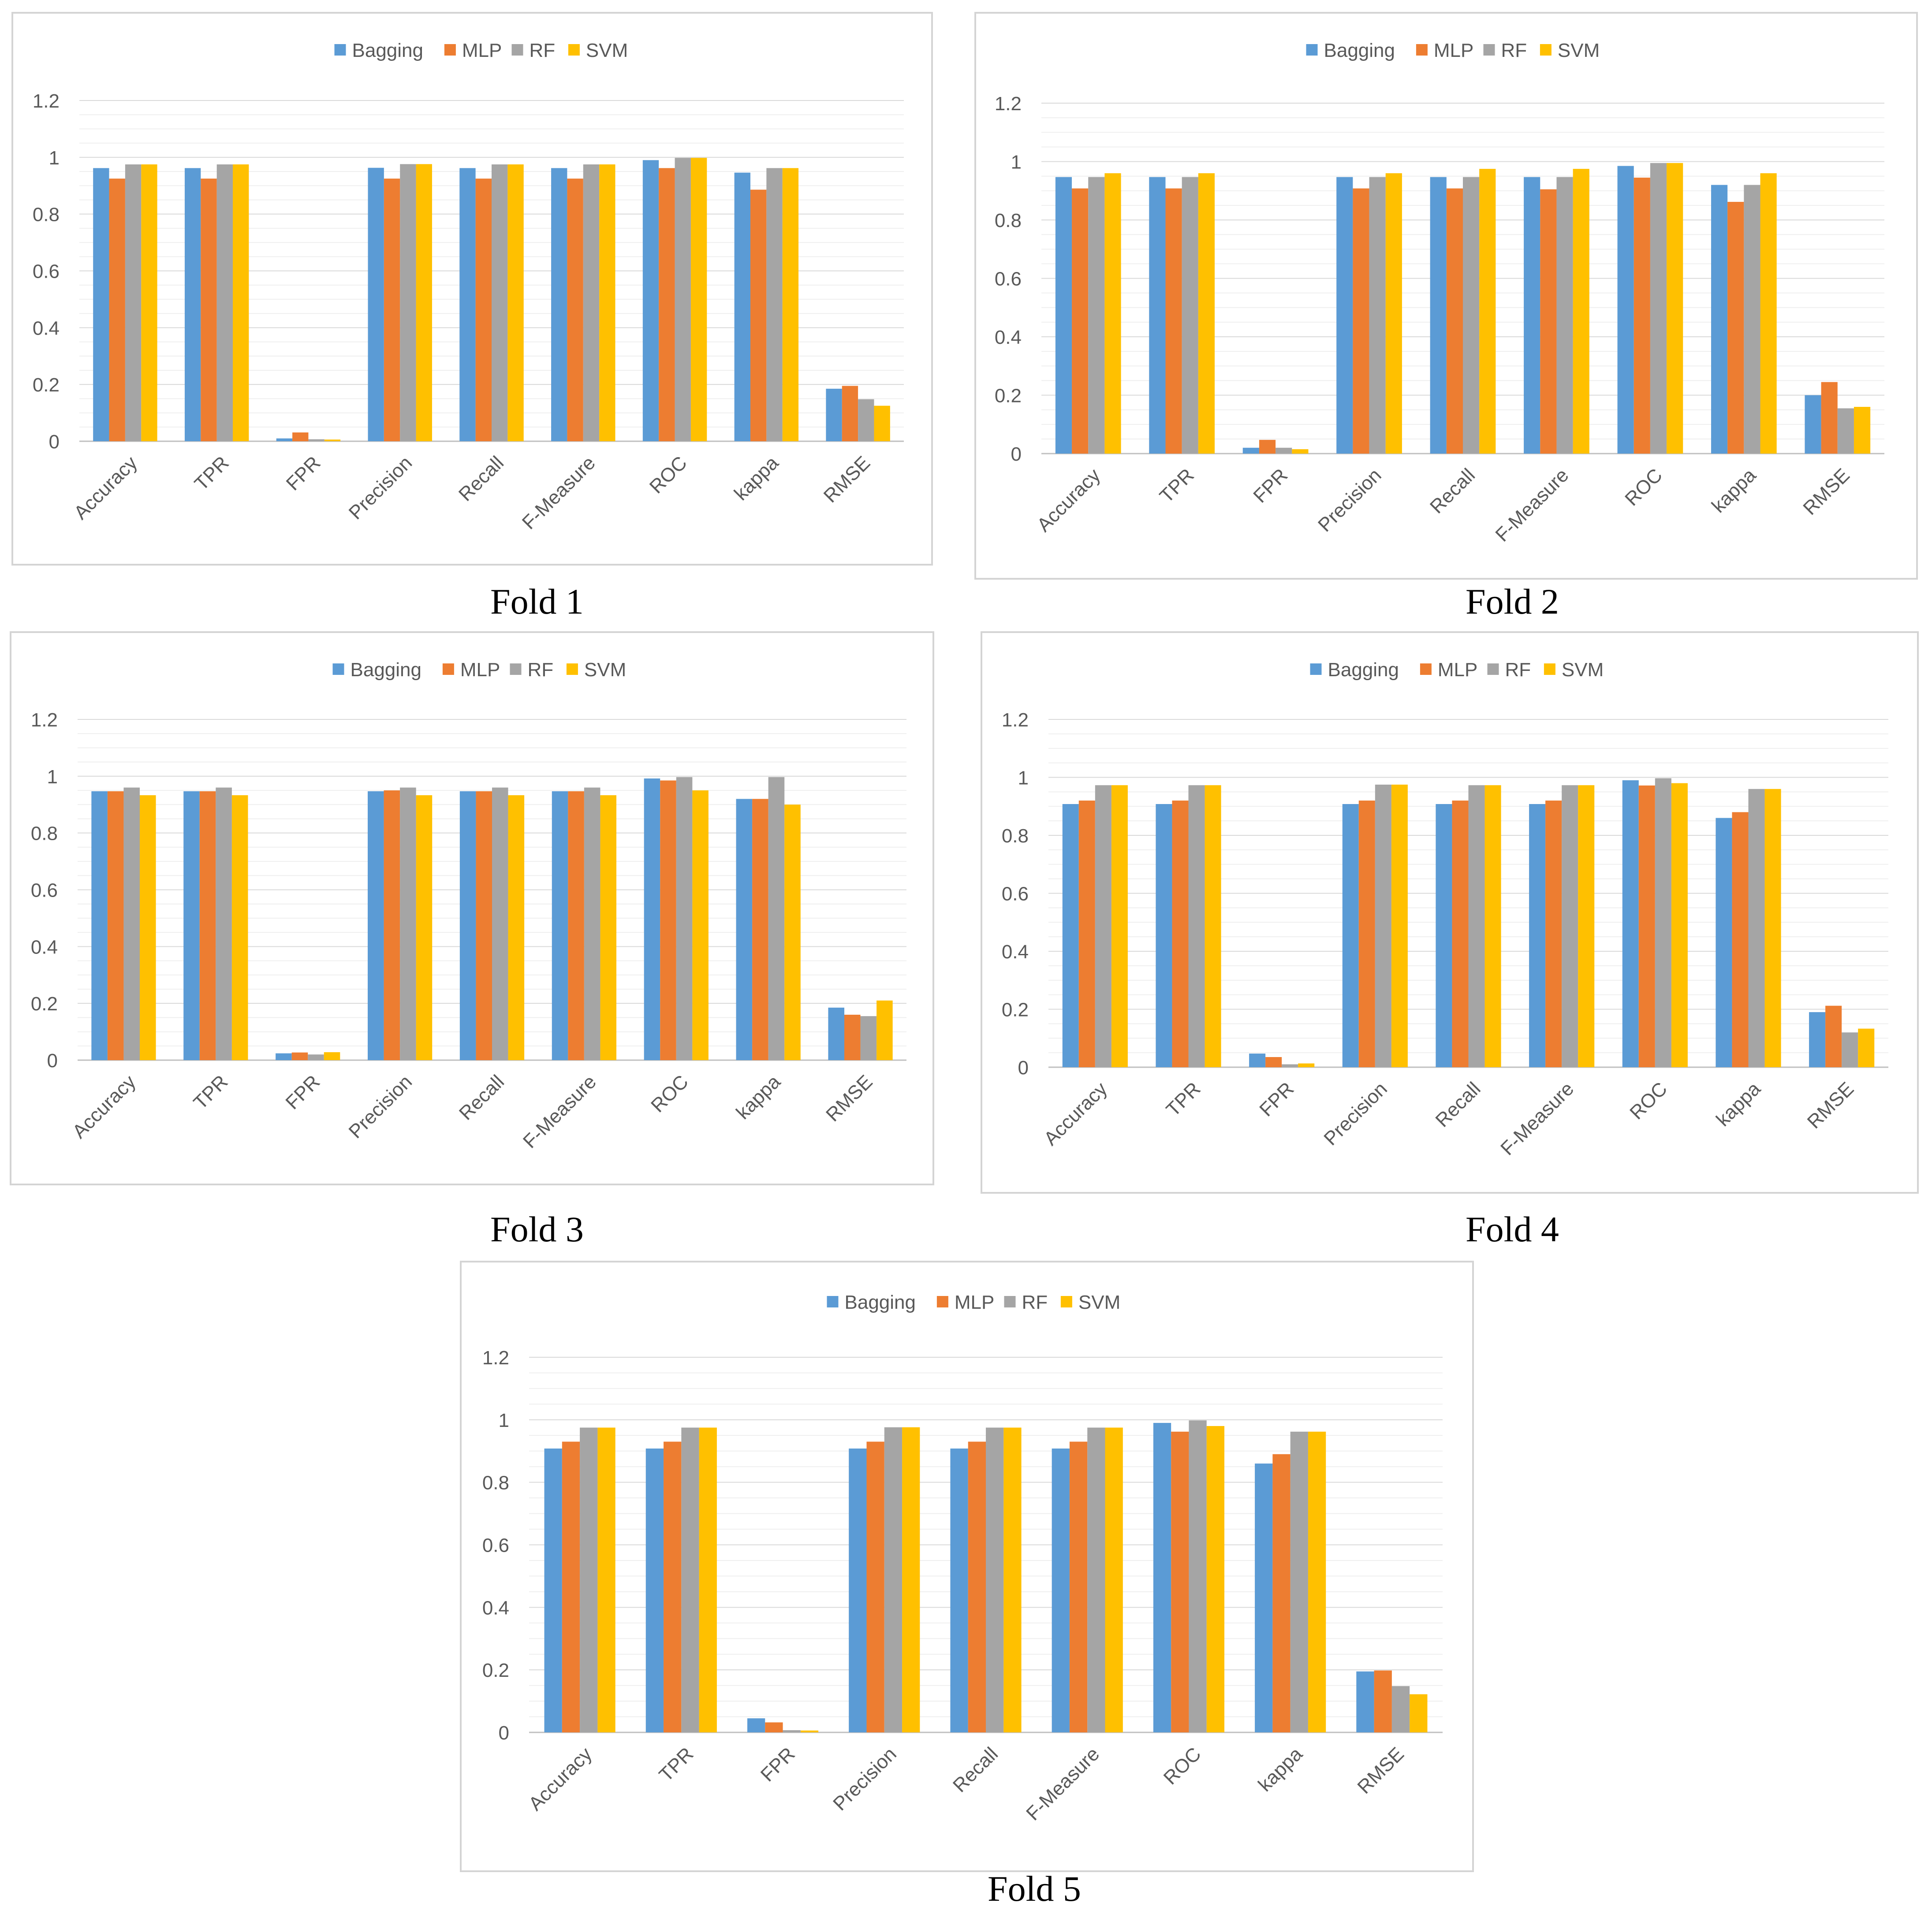  I want to click on bar-svm-tpr, so click(241, 302).